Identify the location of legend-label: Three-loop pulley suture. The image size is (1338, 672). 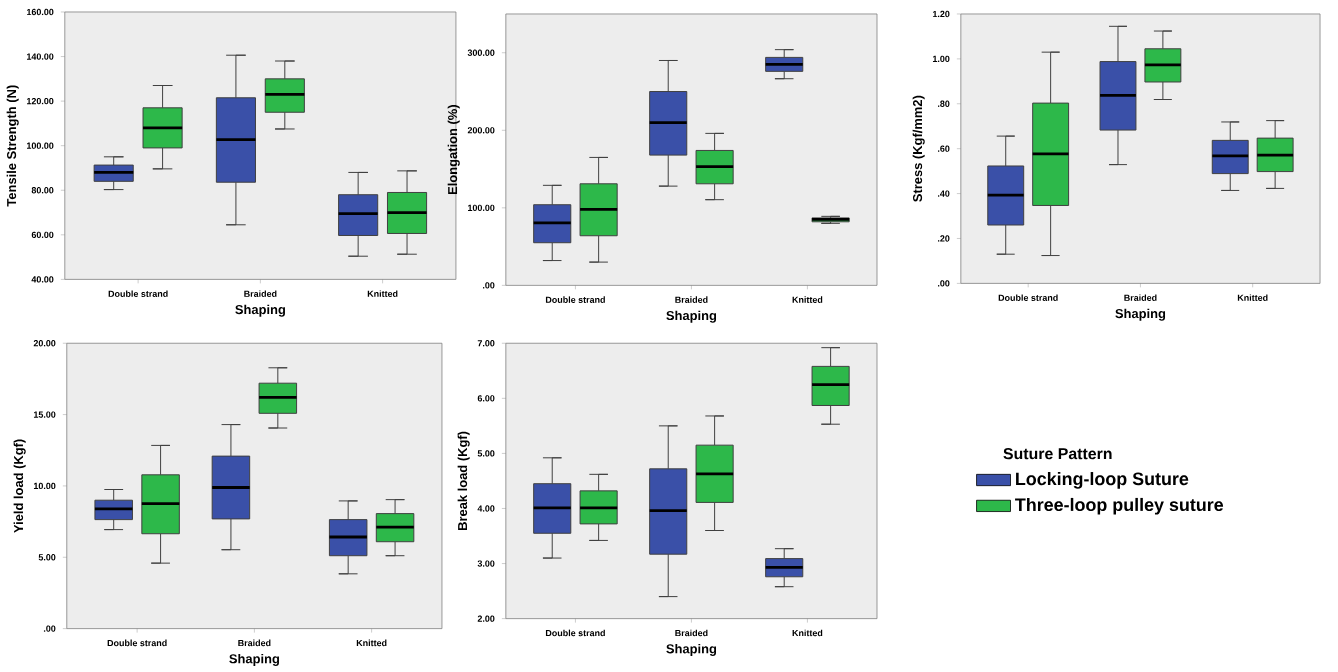
(1119, 506).